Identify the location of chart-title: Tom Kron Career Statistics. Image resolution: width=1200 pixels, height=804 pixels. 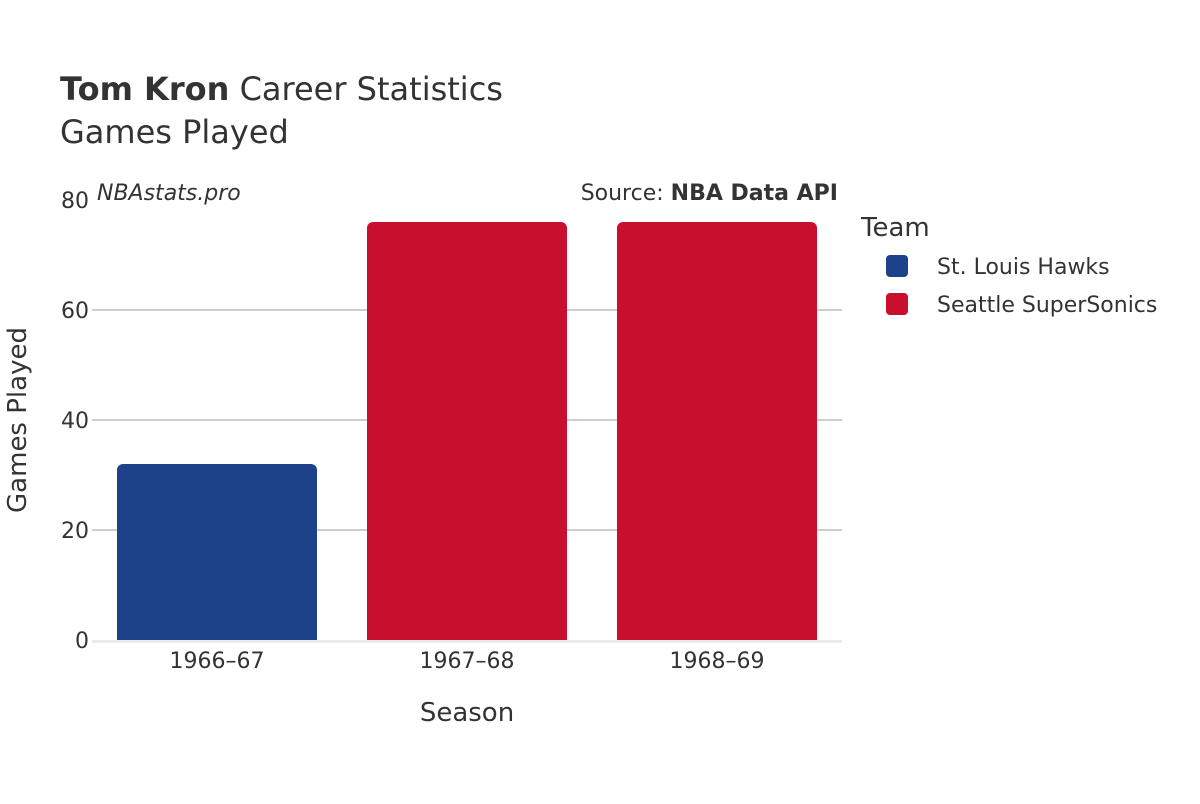
(281, 89).